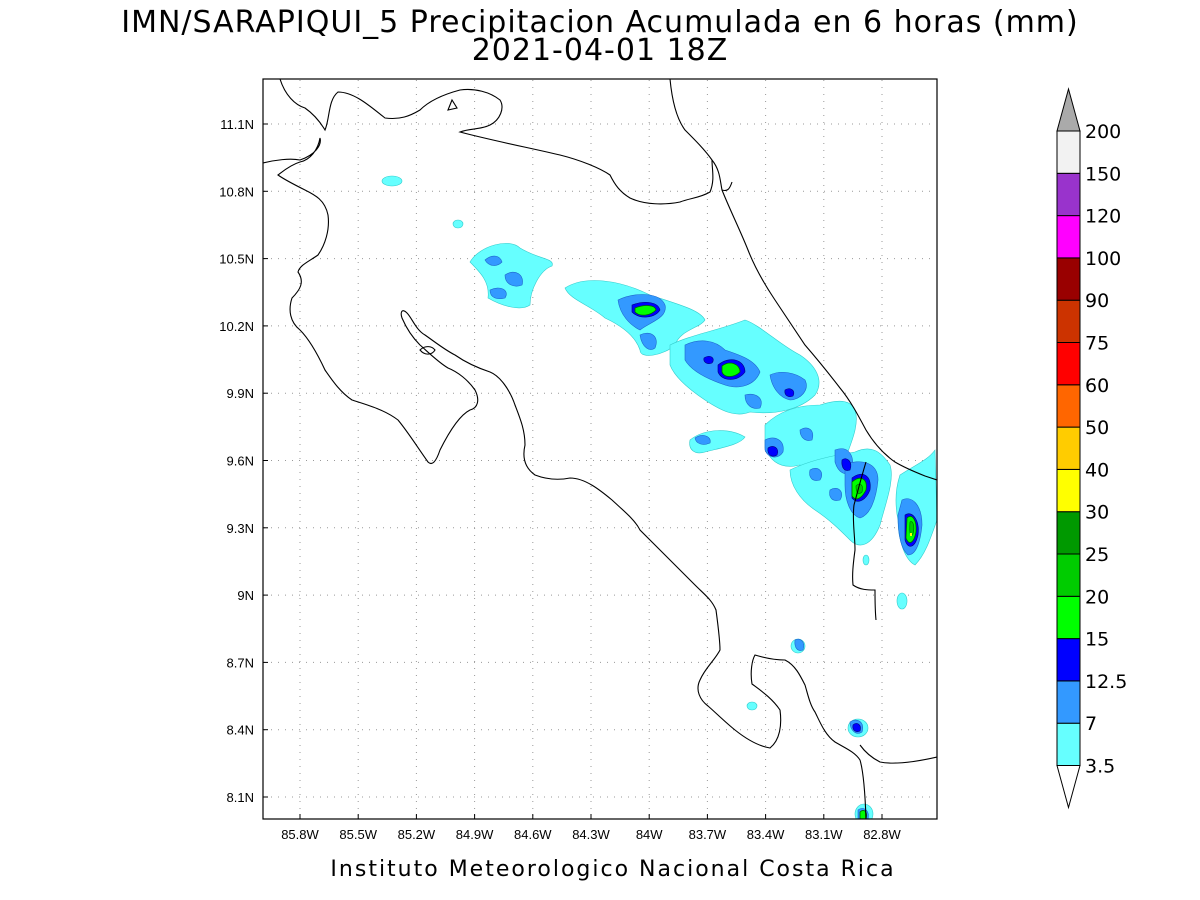  What do you see at coordinates (649, 834) in the screenshot?
I see `lon-tick-label: 84W` at bounding box center [649, 834].